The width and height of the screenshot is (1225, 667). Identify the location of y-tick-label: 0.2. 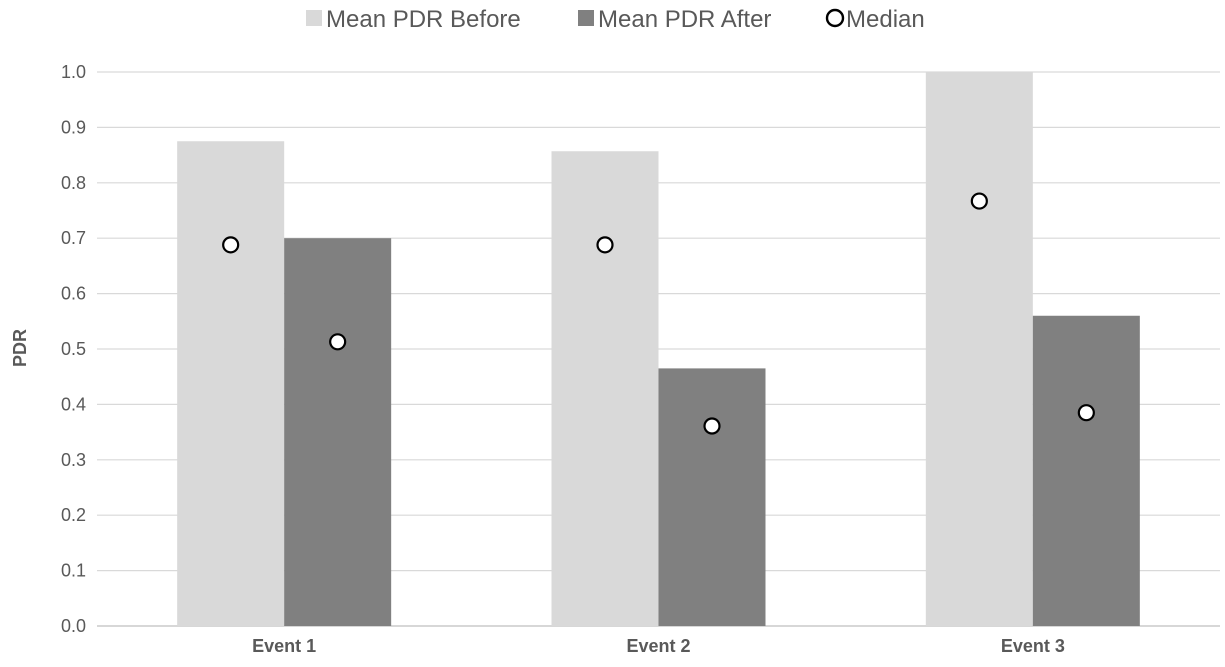
(73, 515).